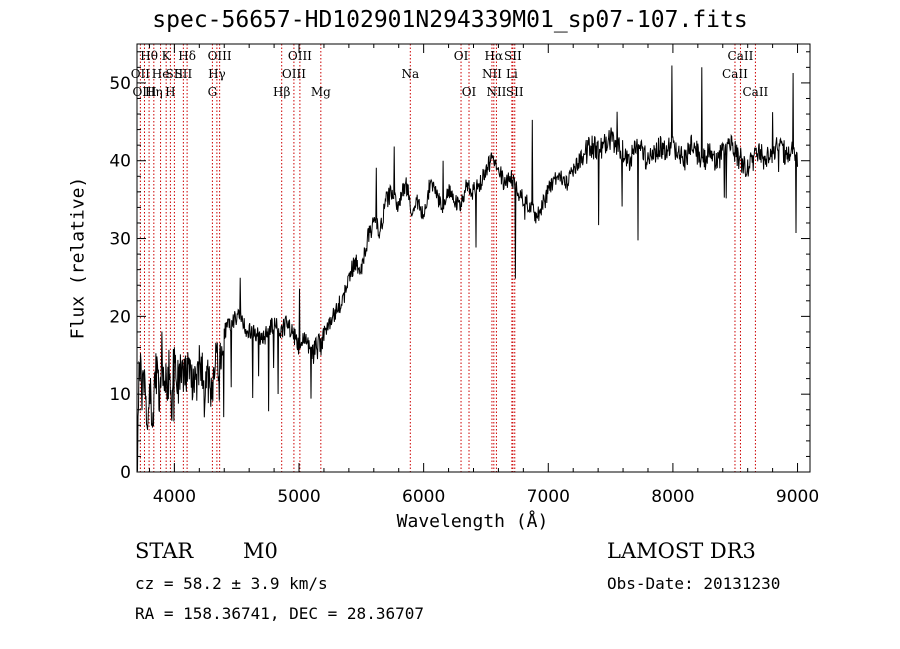 This screenshot has height=649, width=900. Describe the element at coordinates (496, 92) in the screenshot. I see `line-label-24: NII` at that location.